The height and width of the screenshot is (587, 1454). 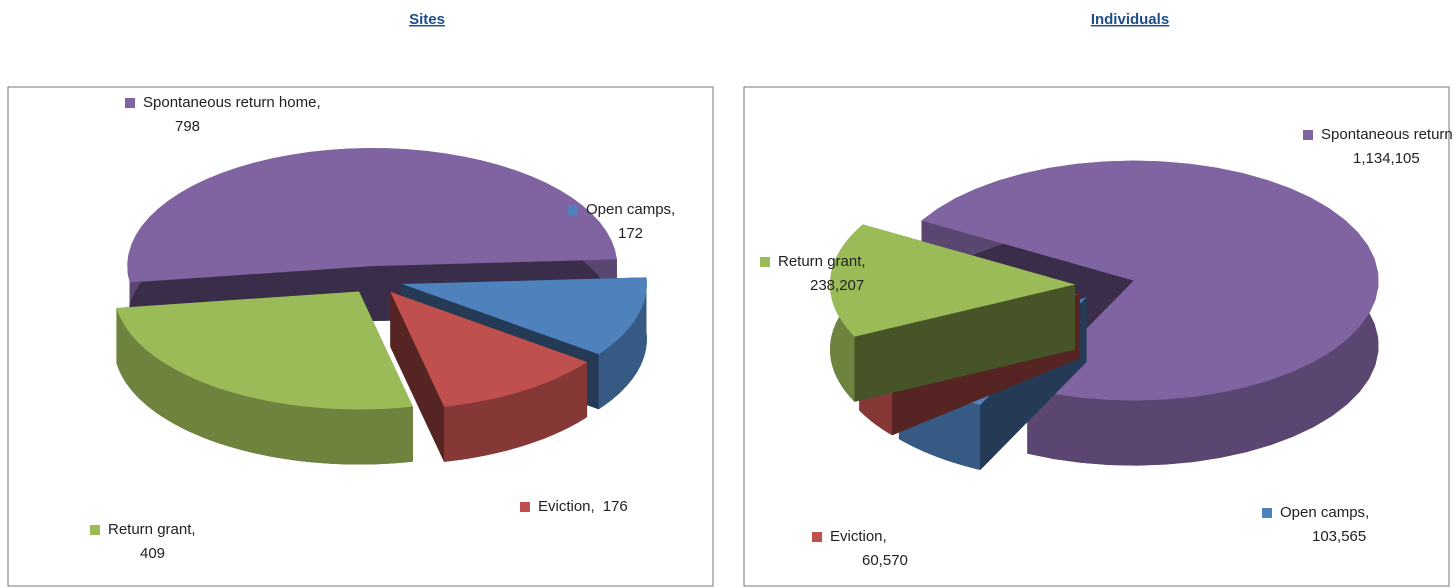 What do you see at coordinates (1386, 158) in the screenshot?
I see `value-label: 1,134,105` at bounding box center [1386, 158].